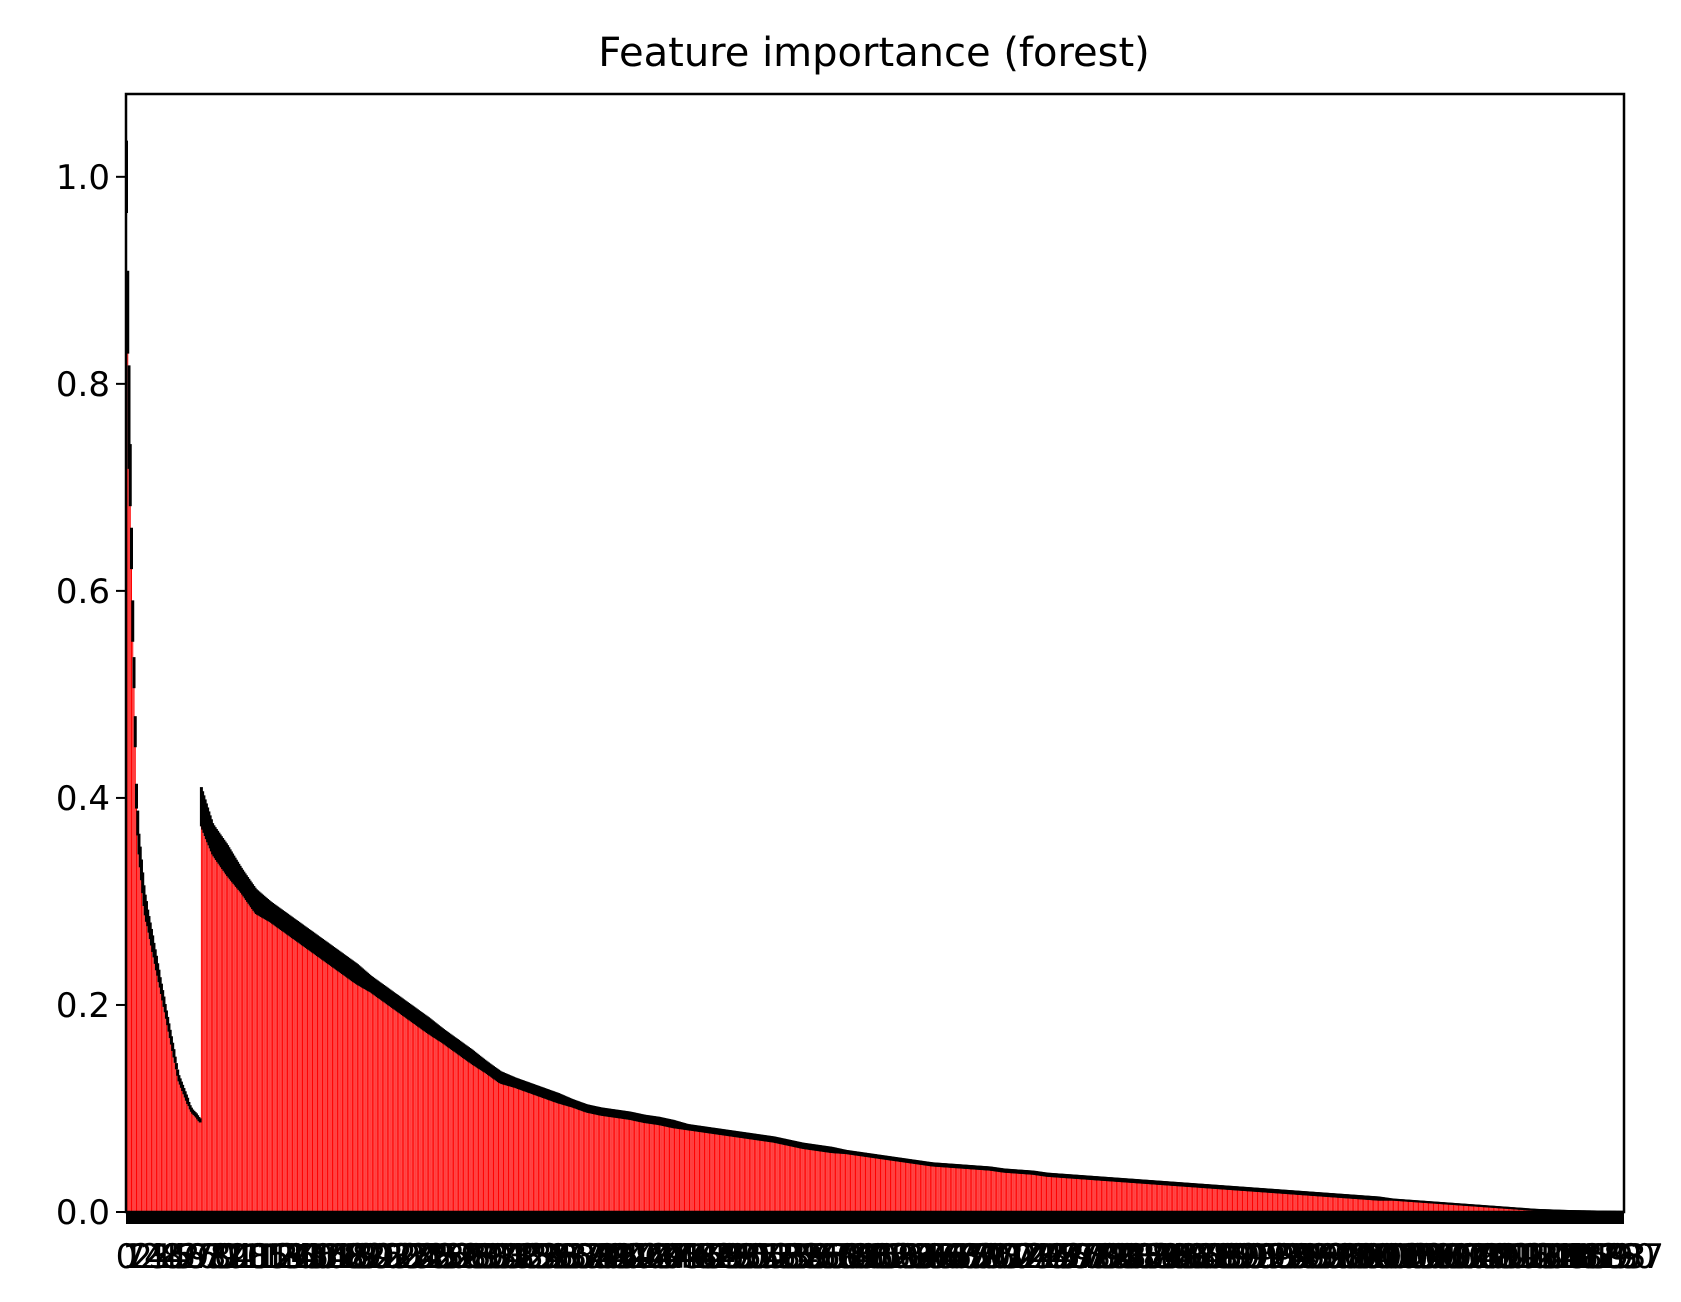 The height and width of the screenshot is (1302, 1681). What do you see at coordinates (773, 1257) in the screenshot?
I see `x-tick-label: 518` at bounding box center [773, 1257].